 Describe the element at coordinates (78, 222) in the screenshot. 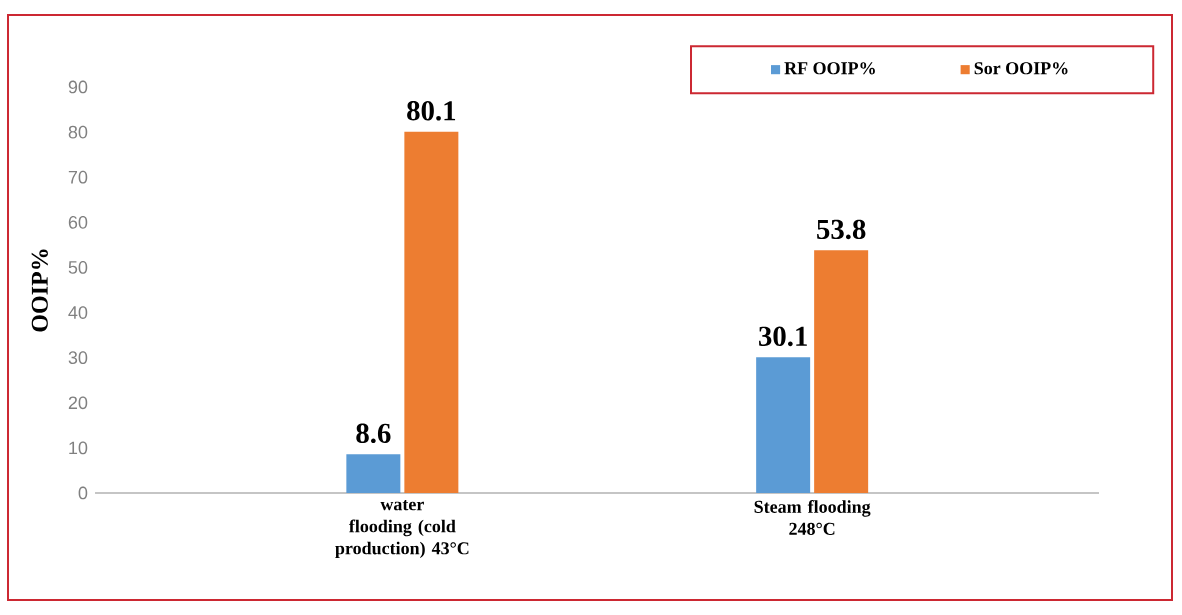

I see `y-tick-label: 60` at that location.